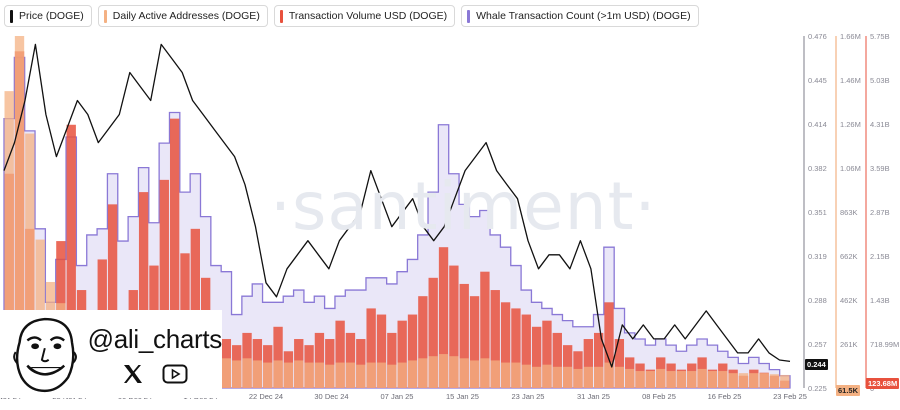 This screenshot has width=900, height=410. Describe the element at coordinates (880, 124) in the screenshot. I see `volume-axis-tick: 4.31B` at that location.